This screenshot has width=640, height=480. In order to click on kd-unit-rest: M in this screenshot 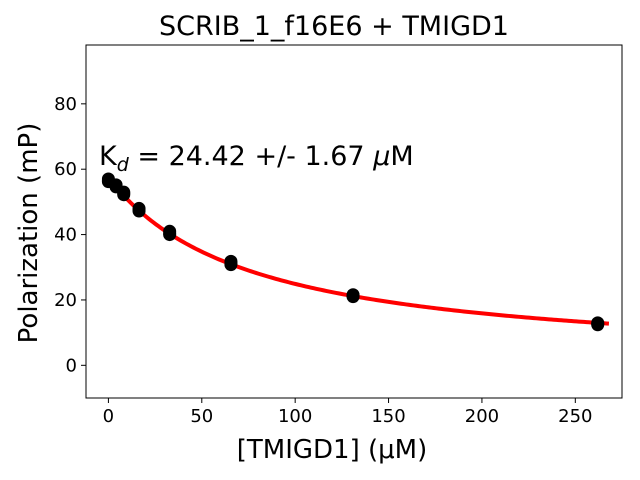, I will do `click(401, 156)`.